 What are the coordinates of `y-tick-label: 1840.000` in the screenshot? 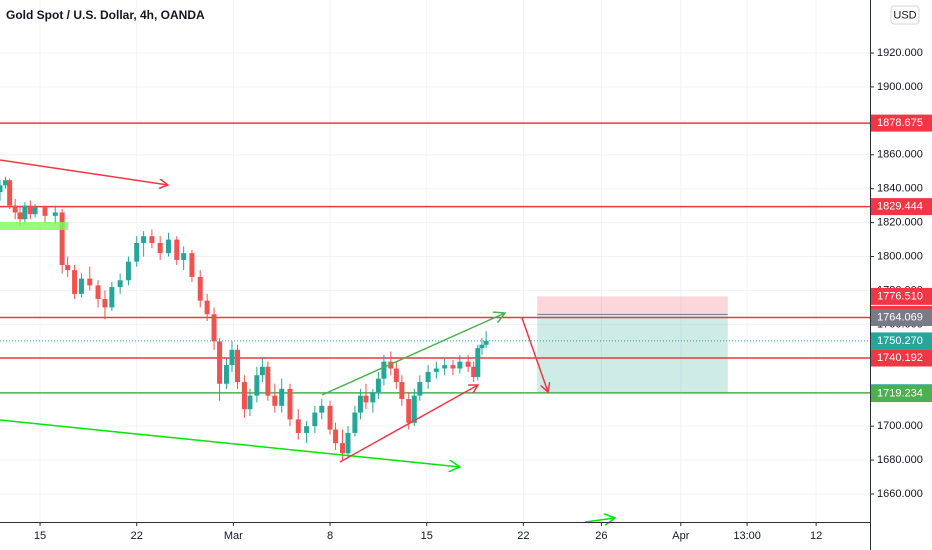 It's located at (900, 189).